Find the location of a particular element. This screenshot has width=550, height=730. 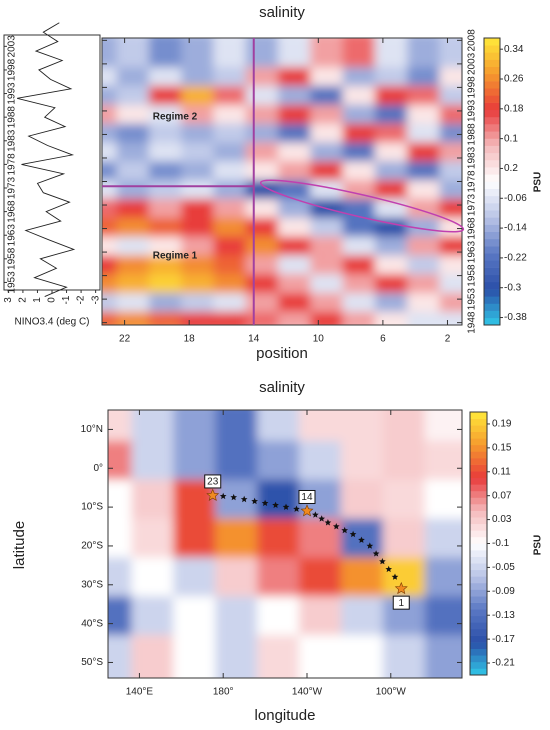

colorbar-tick-label: -0.21 is located at coordinates (503, 663).